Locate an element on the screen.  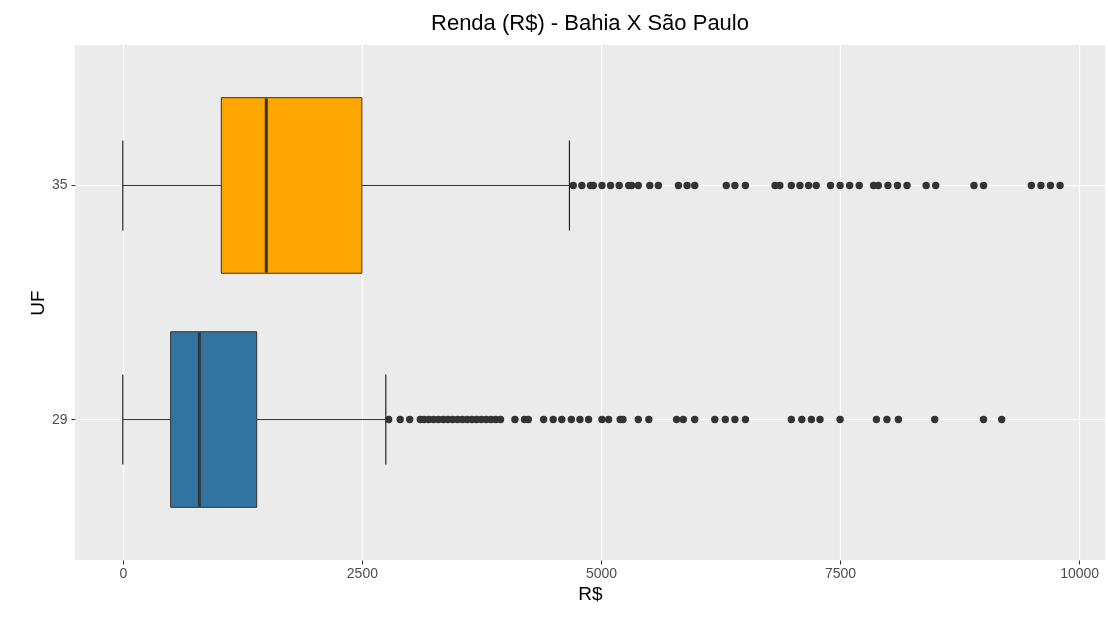
chart-title: Renda (R$) - Bahia X São Paulo is located at coordinates (590, 22).